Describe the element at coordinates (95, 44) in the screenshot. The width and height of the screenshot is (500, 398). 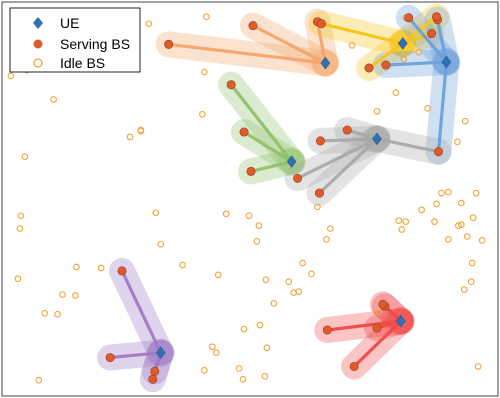
I see `legend-serving-label: Serving BS` at that location.